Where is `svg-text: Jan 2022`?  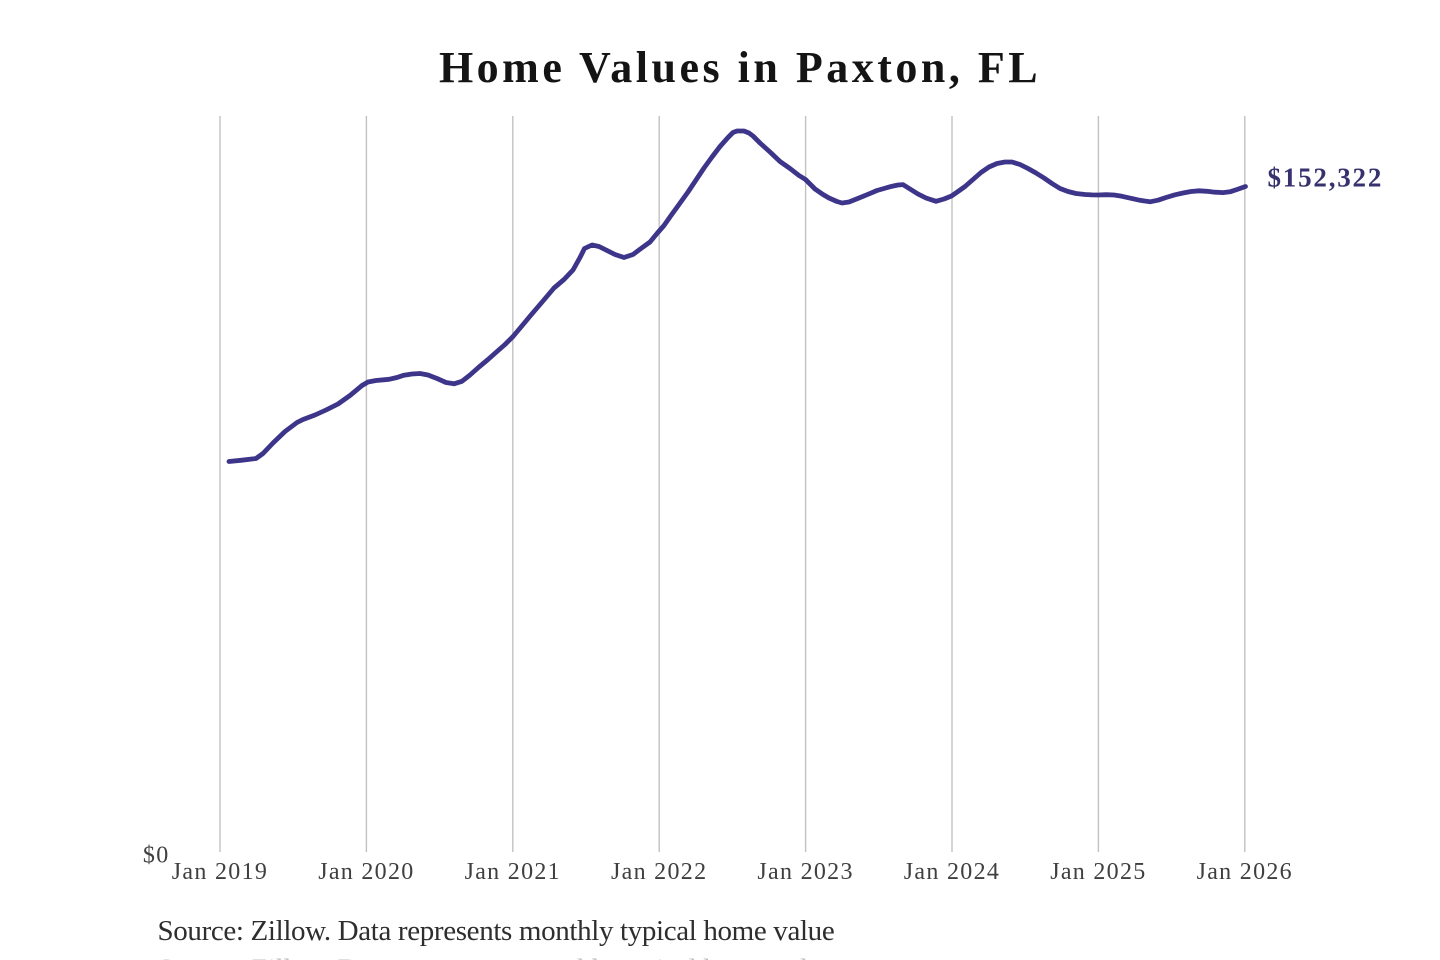
svg-text: Jan 2022 is located at coordinates (659, 872).